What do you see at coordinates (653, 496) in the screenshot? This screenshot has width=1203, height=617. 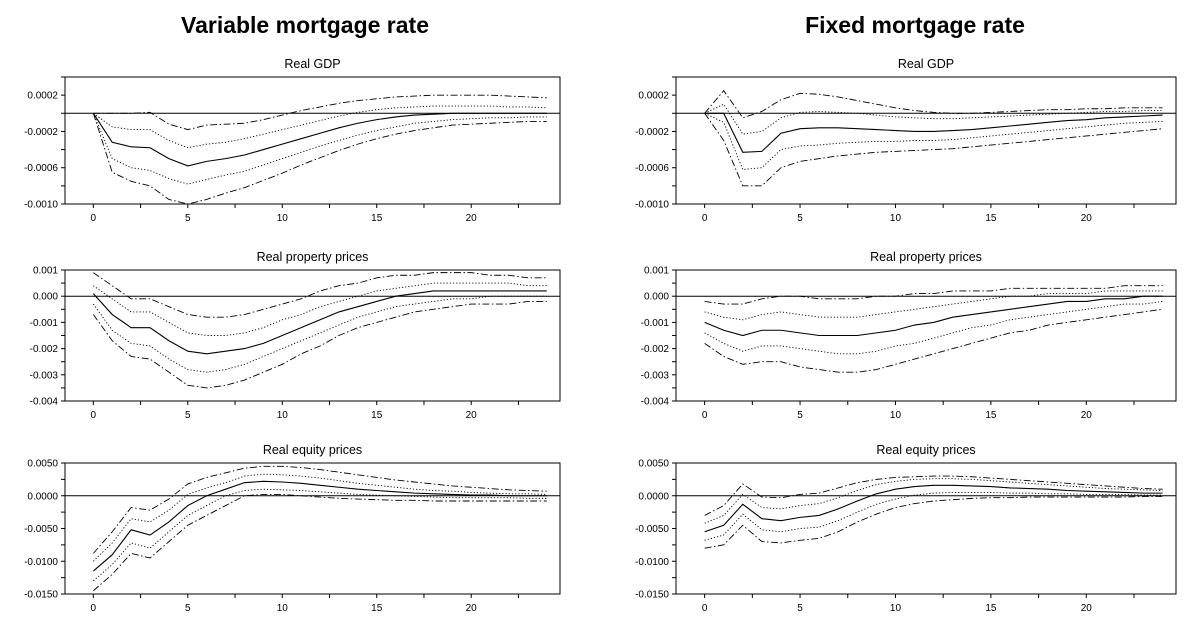 I see `y-tick-label: 0.0000` at bounding box center [653, 496].